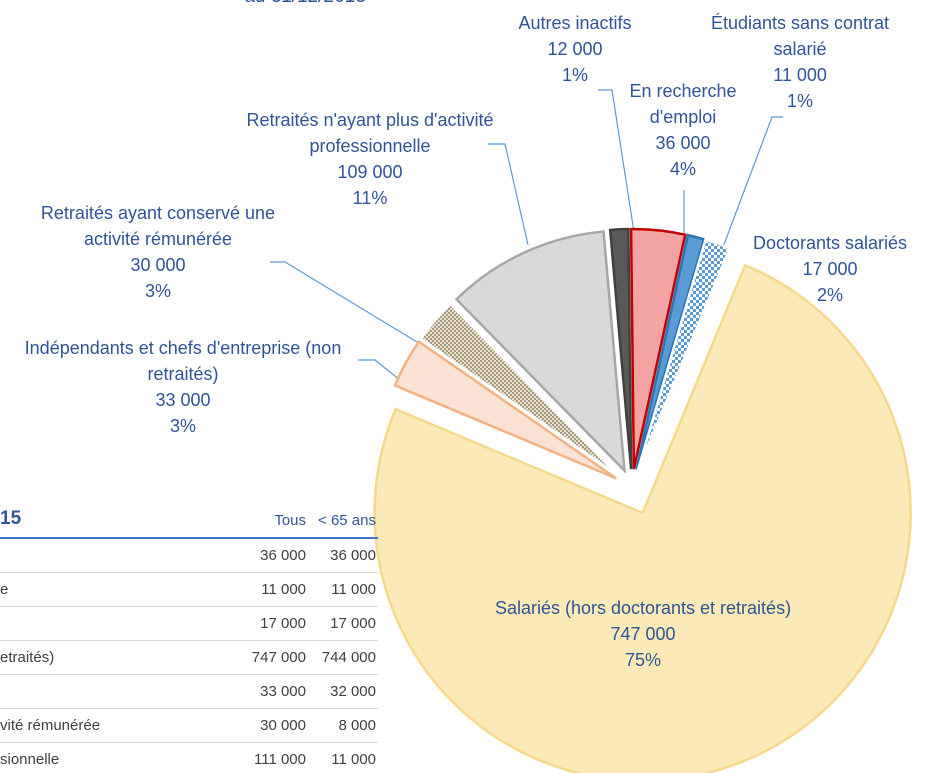  I want to click on slice-share: 4%, so click(682, 169).